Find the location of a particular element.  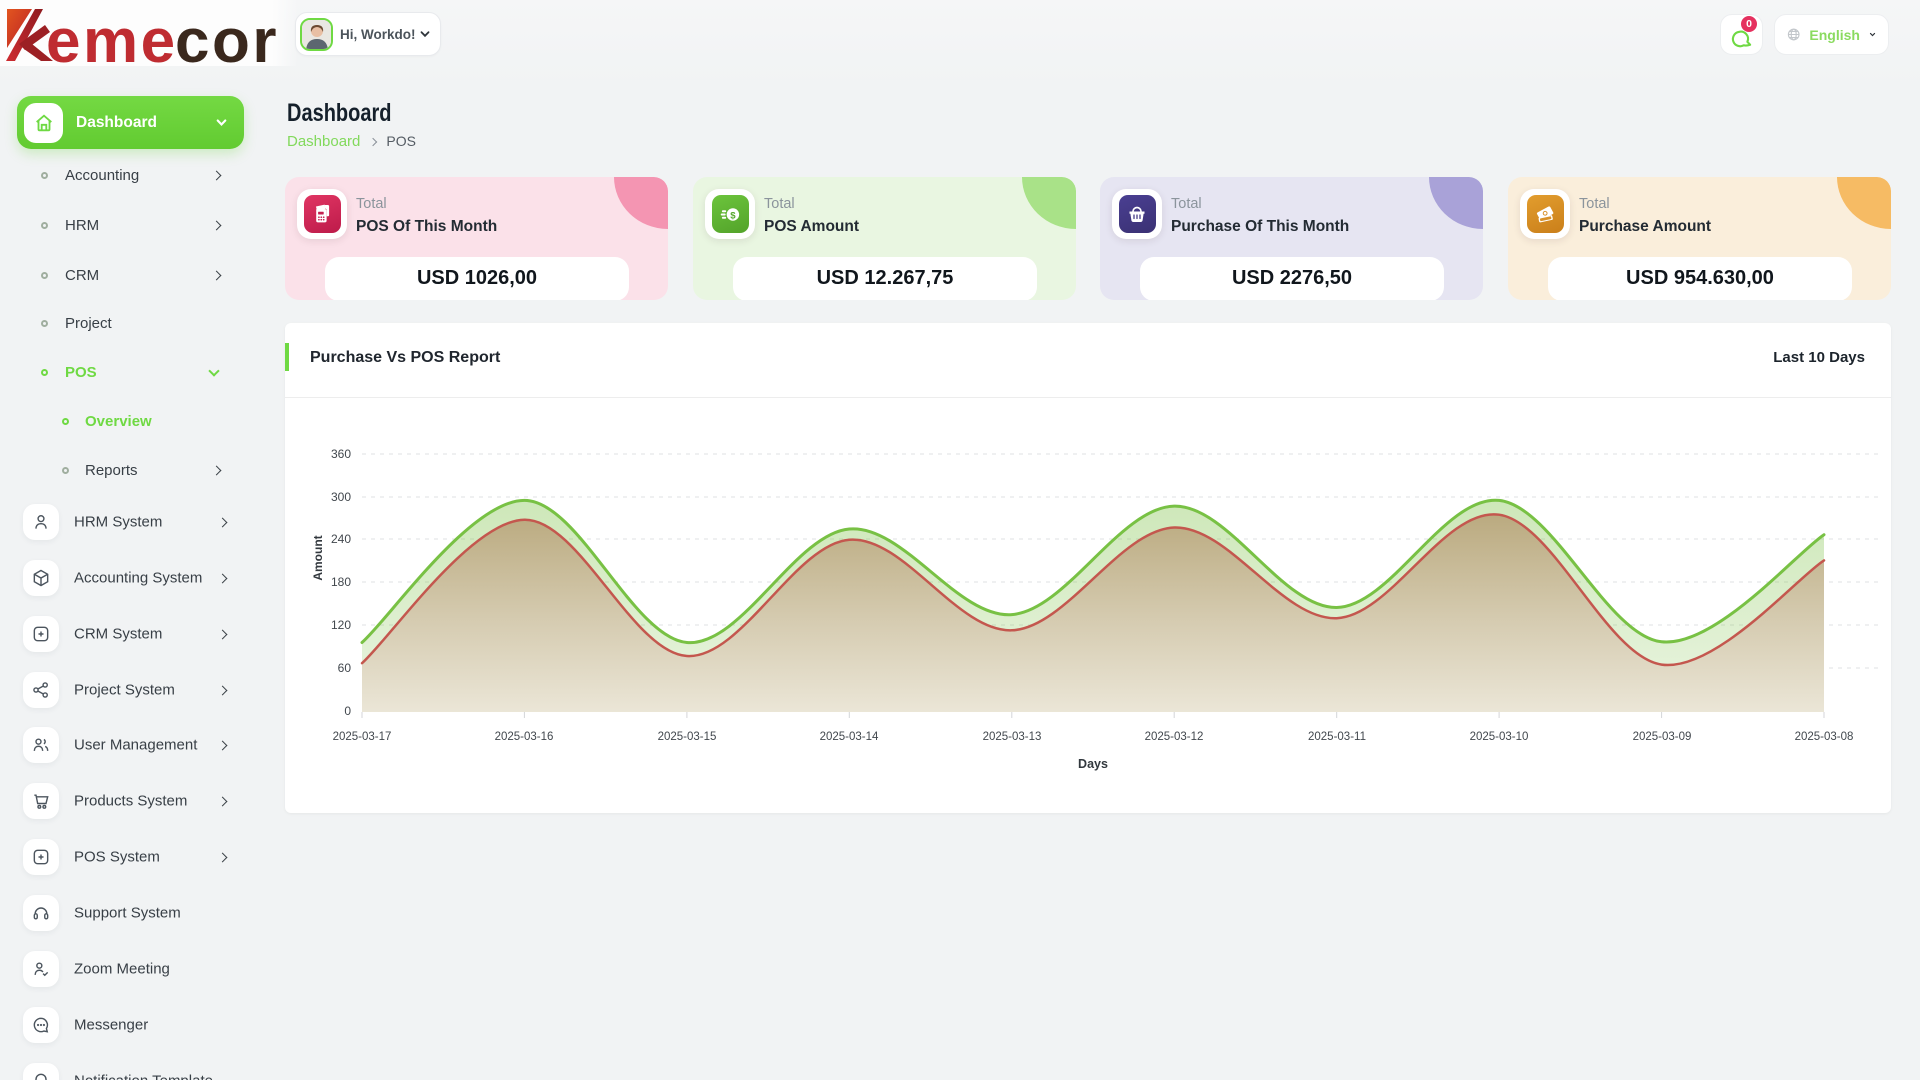

svg-text: 2025-03-08 is located at coordinates (1824, 737).